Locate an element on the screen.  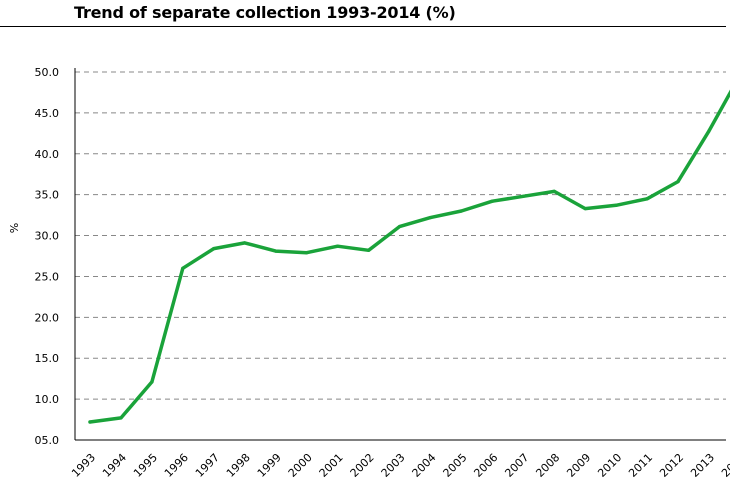
y-tick-label: 15.0 is located at coordinates (47, 358).